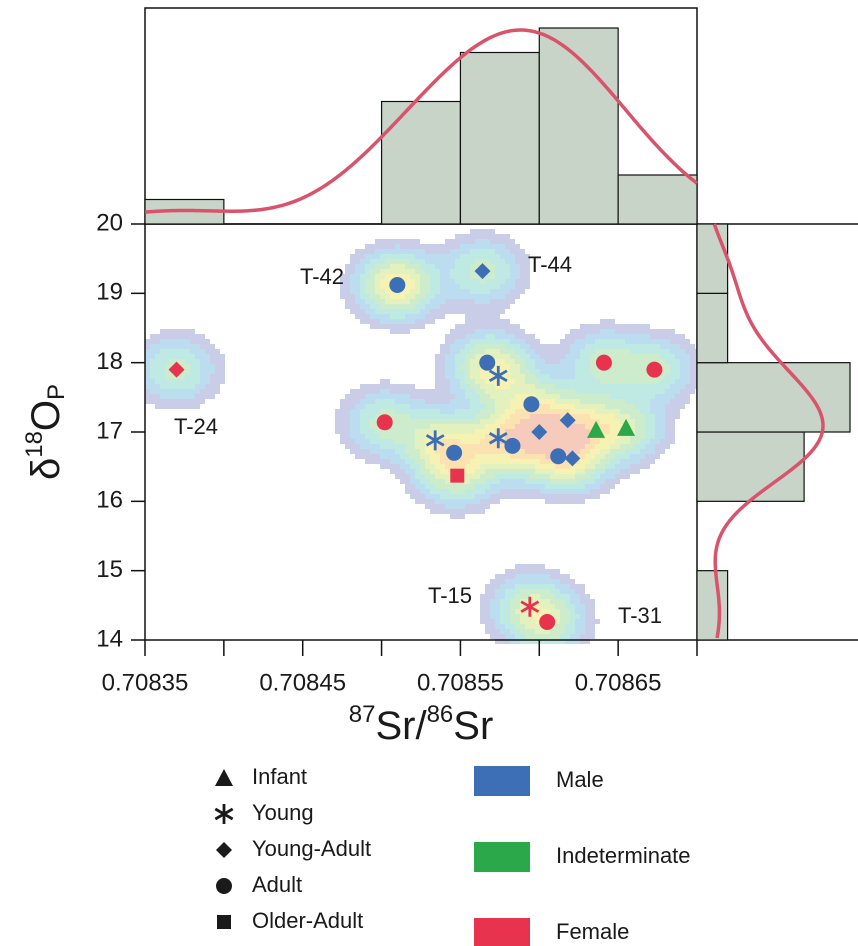 Image resolution: width=858 pixels, height=946 pixels. Describe the element at coordinates (421, 121) in the screenshot. I see `kde-curve` at that location.